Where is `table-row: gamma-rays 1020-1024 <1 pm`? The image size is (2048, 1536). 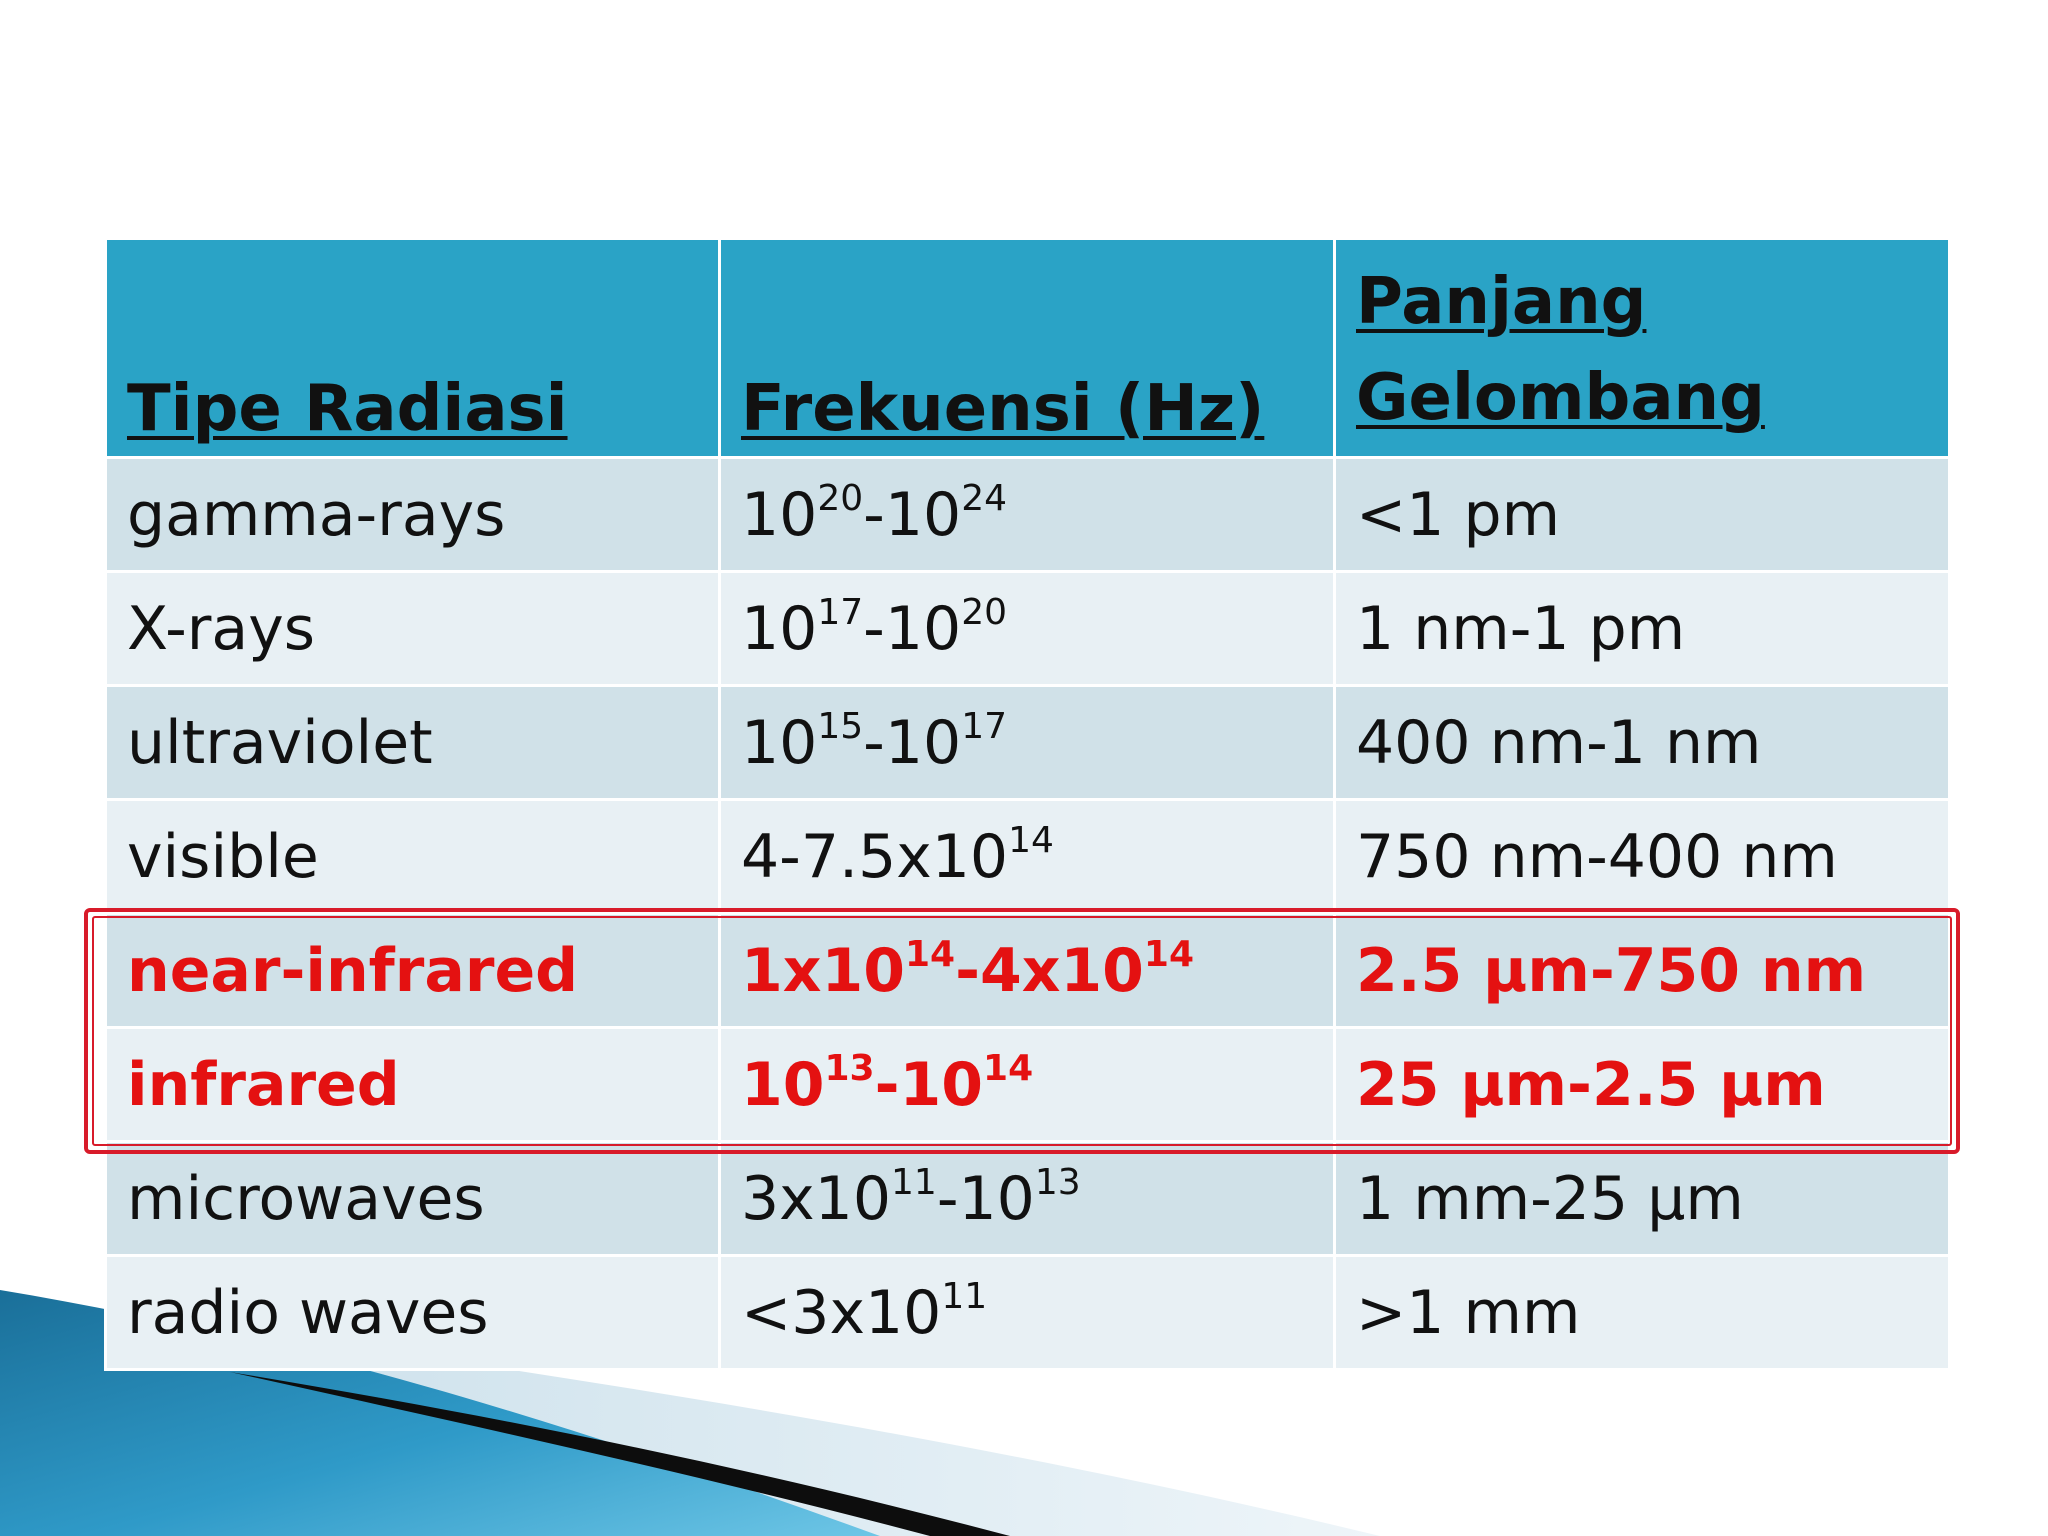 table-row: gamma-rays 1020-1024 <1 pm is located at coordinates (1027, 514).